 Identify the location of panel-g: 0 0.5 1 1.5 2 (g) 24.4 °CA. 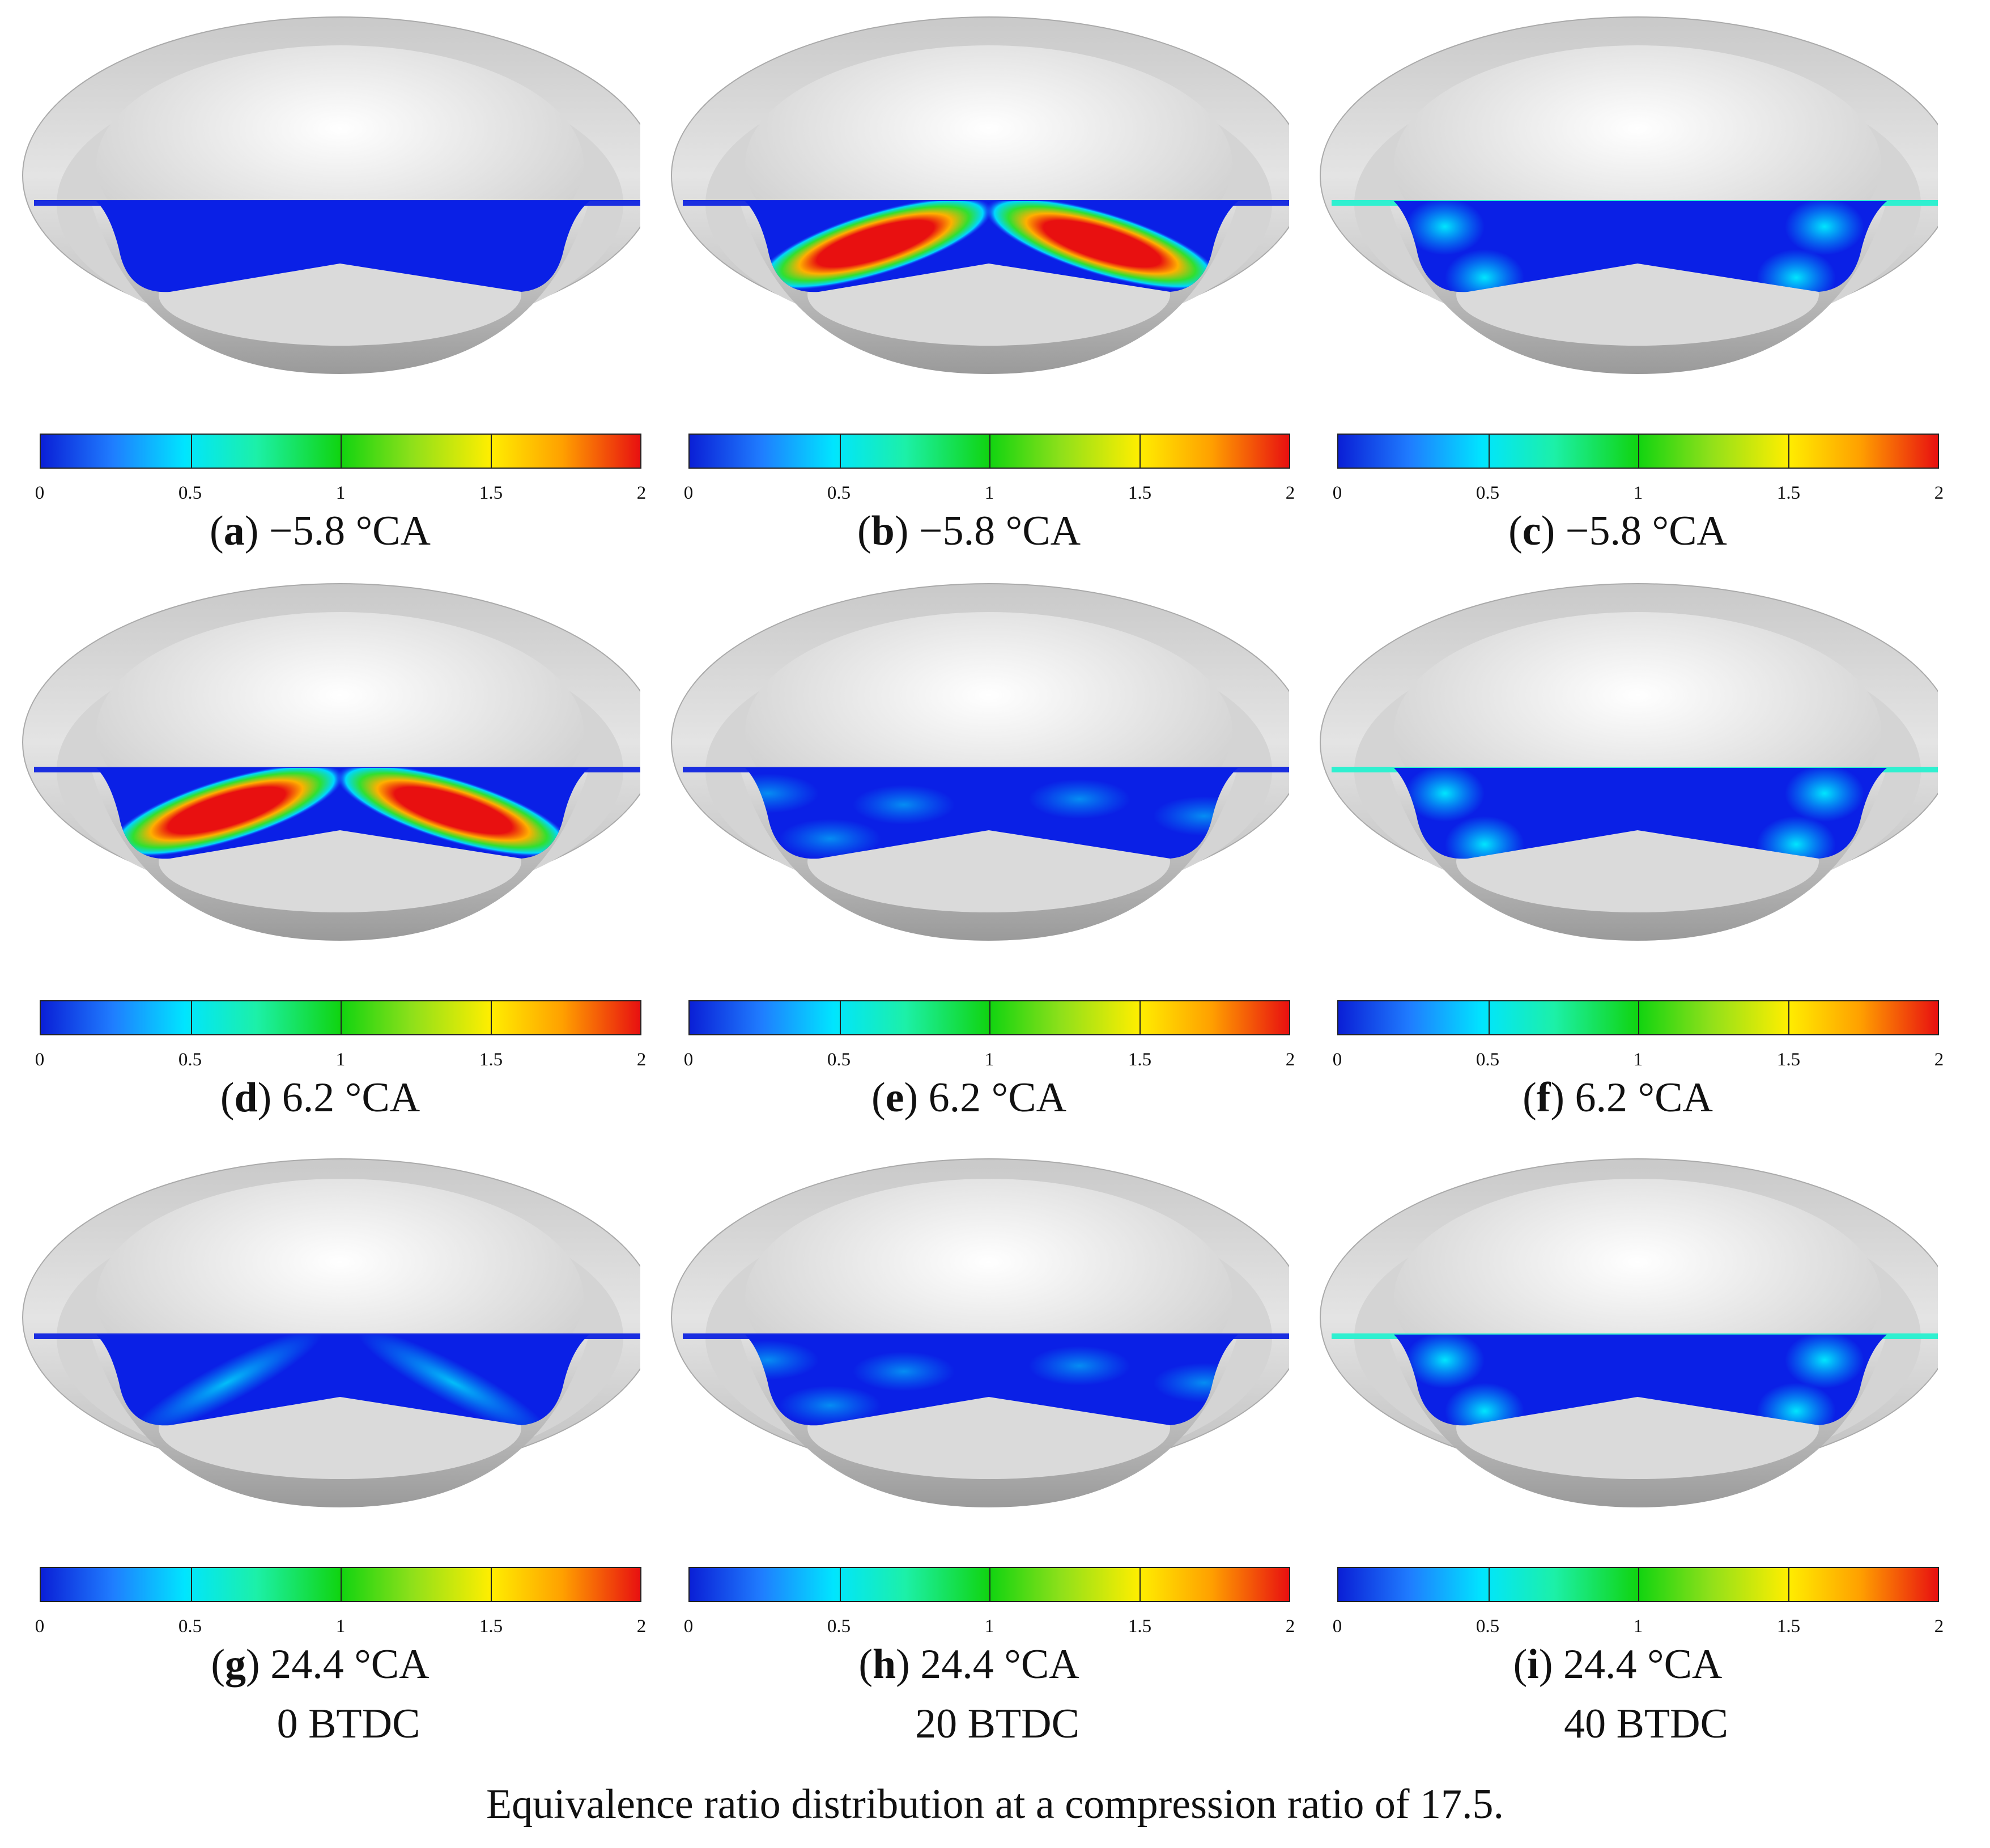
(323, 1428).